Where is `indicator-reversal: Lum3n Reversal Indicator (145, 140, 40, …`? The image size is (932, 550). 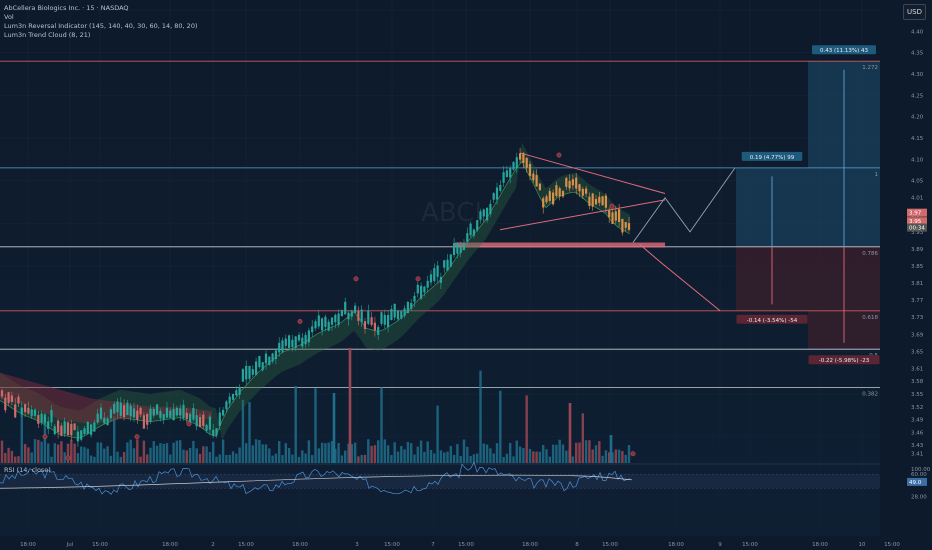
indicator-reversal: Lum3n Reversal Indicator (145, 140, 40, … is located at coordinates (101, 26).